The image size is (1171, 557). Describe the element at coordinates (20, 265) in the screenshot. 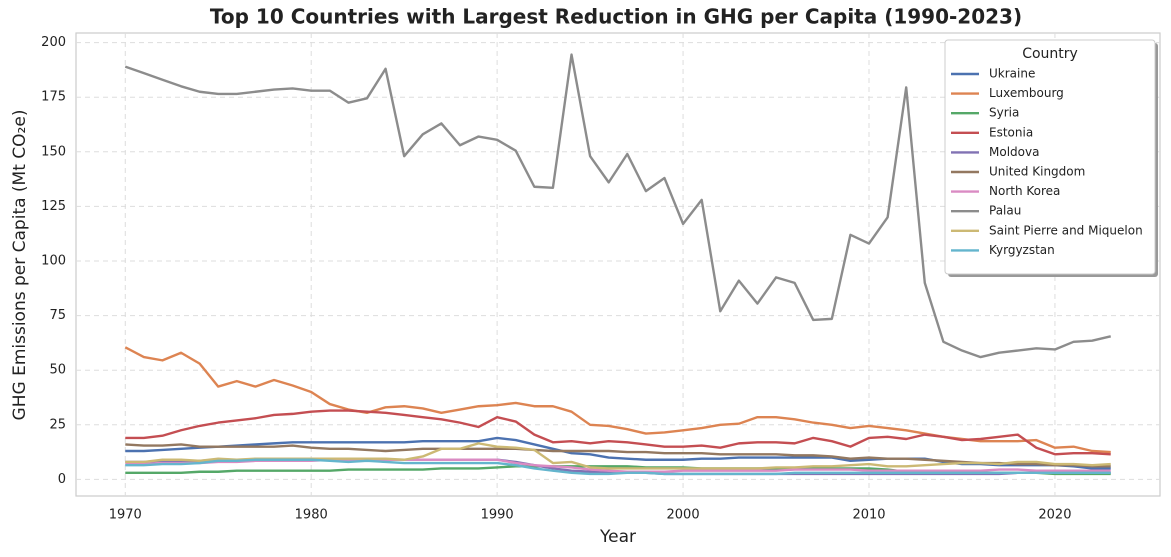

I see `y-axis-label: GHG Emissions per Capita (Mt CO₂e)` at that location.